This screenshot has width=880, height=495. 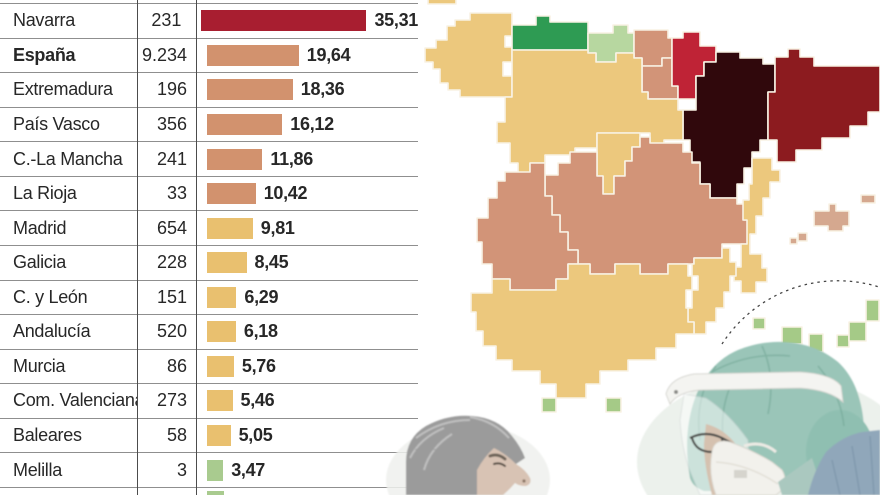 I want to click on value-label: 6,29, so click(x=261, y=296).